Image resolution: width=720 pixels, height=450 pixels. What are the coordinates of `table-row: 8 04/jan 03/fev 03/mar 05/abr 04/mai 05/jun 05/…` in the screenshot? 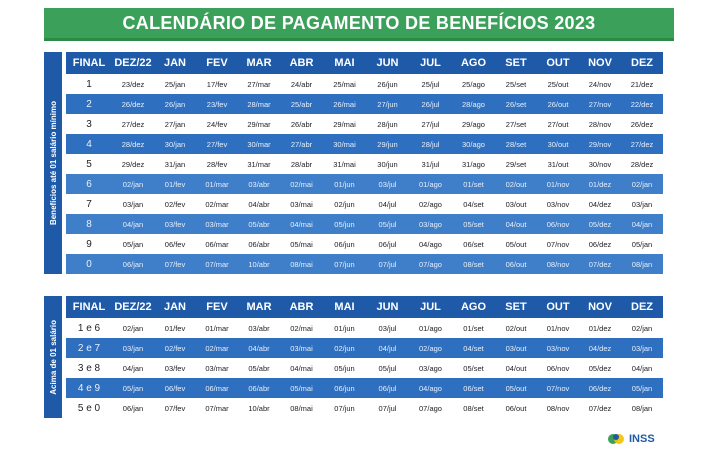 It's located at (364, 224).